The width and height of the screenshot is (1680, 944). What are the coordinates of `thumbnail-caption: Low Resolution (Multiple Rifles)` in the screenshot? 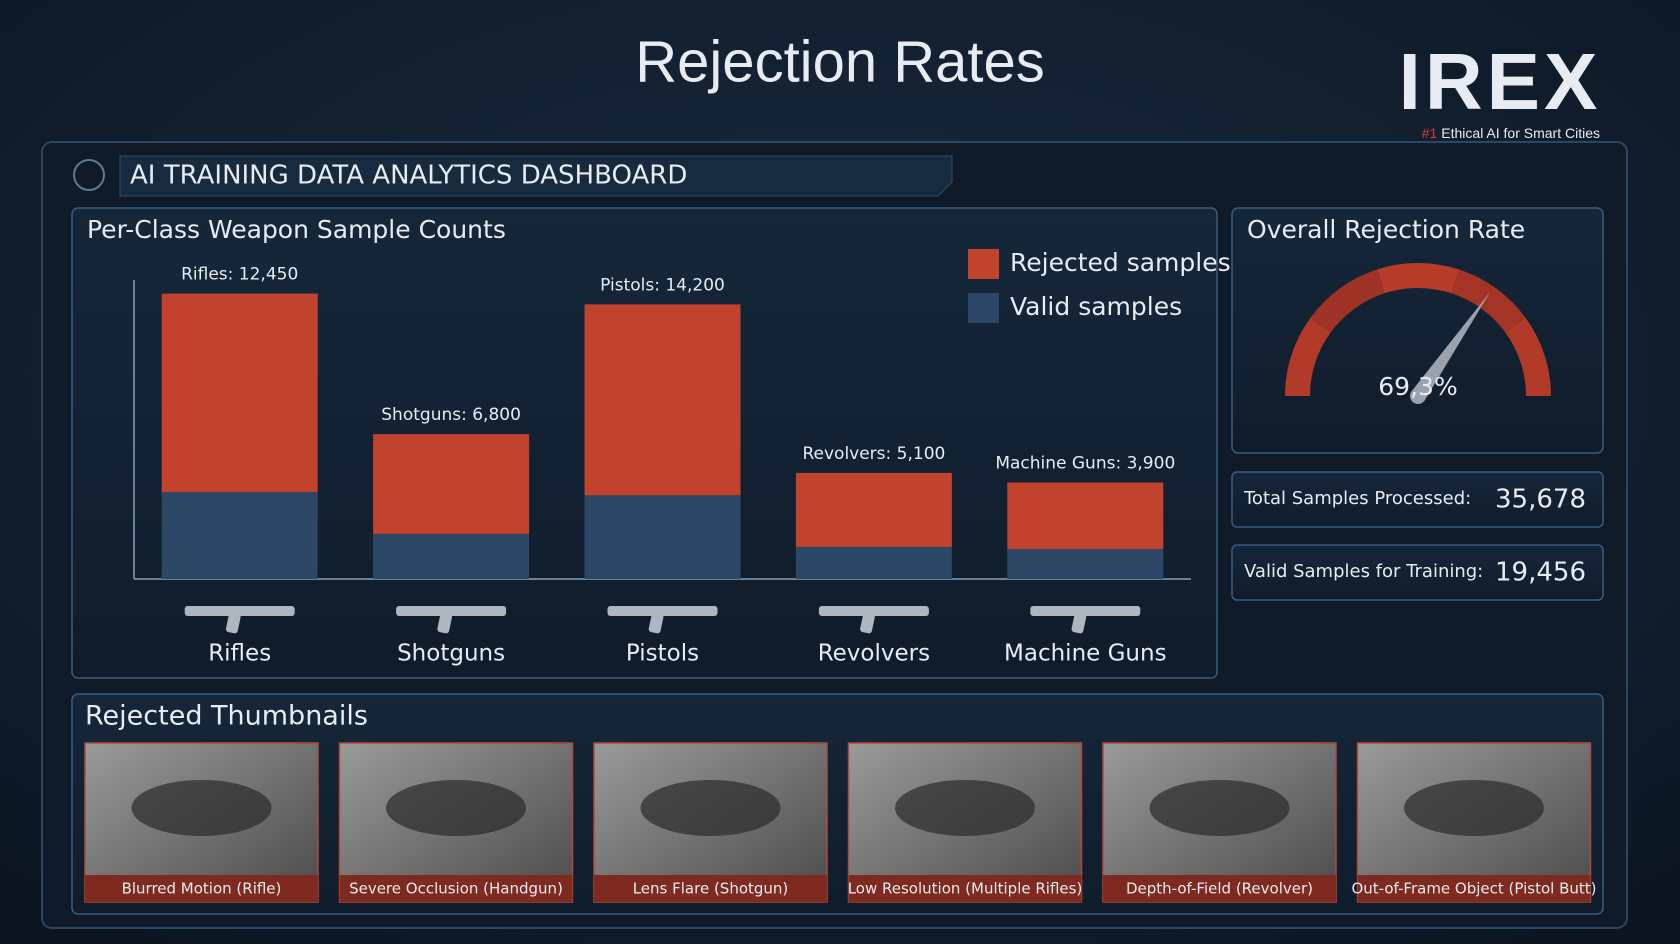 It's located at (965, 889).